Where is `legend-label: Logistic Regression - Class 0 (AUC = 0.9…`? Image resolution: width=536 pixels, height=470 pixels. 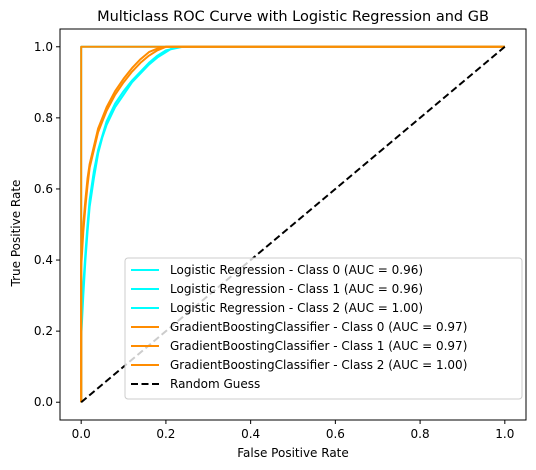 legend-label: Logistic Regression - Class 0 (AUC = 0.9… is located at coordinates (296, 270).